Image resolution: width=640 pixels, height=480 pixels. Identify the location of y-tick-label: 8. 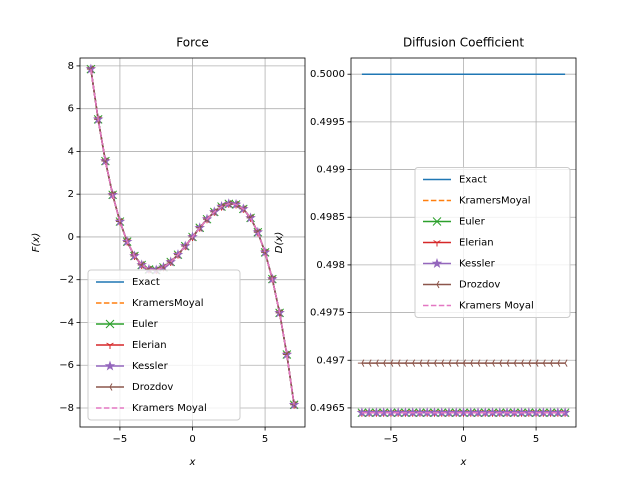
(71, 66).